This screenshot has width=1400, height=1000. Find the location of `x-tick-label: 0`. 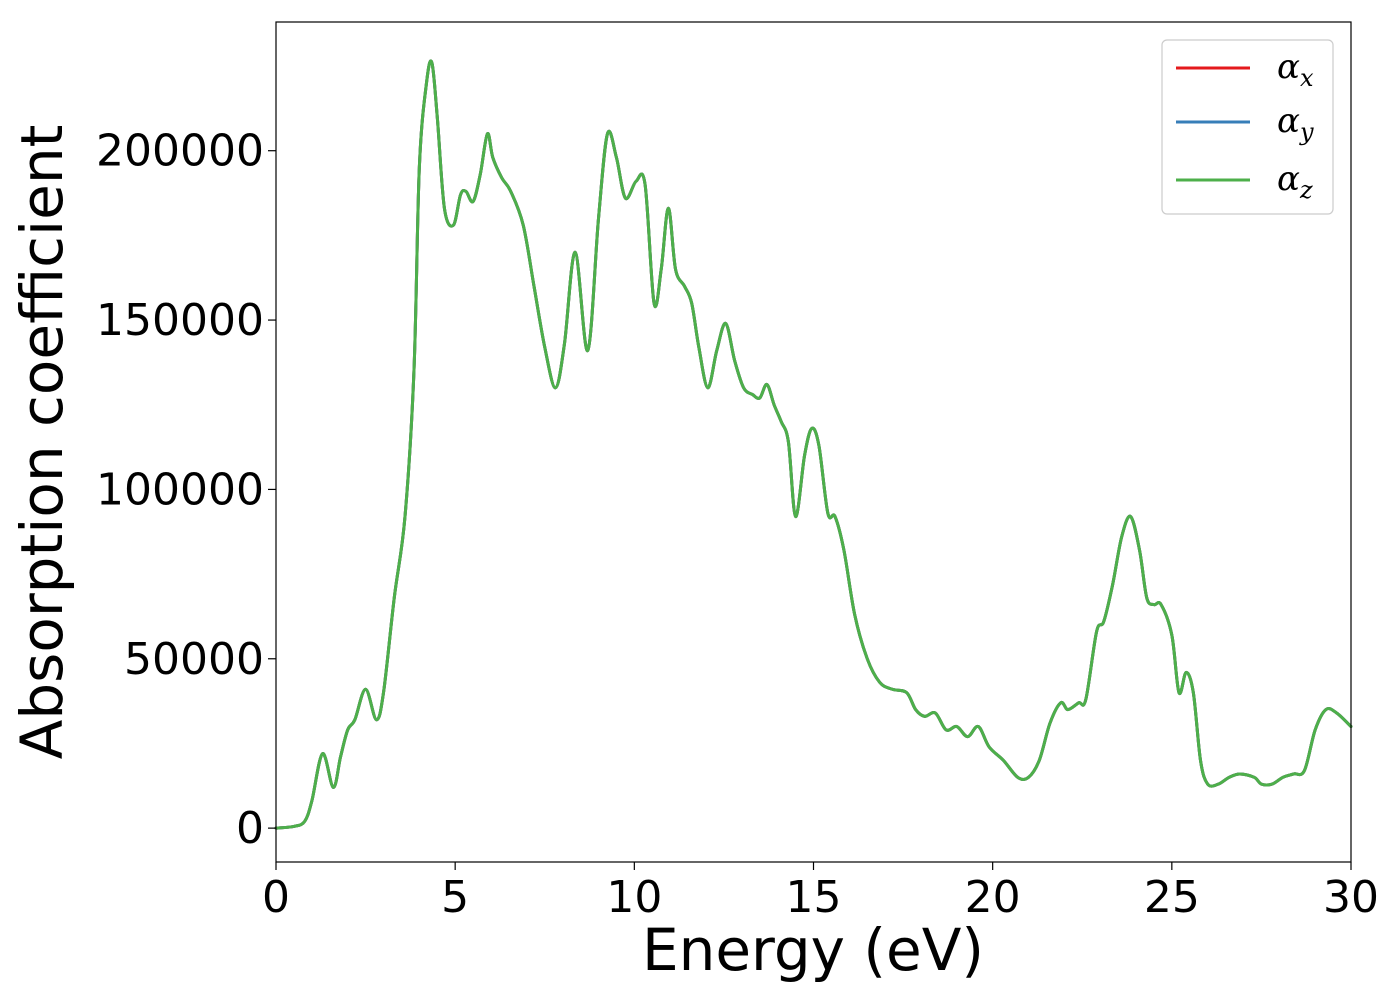

x-tick-label: 0 is located at coordinates (276, 897).